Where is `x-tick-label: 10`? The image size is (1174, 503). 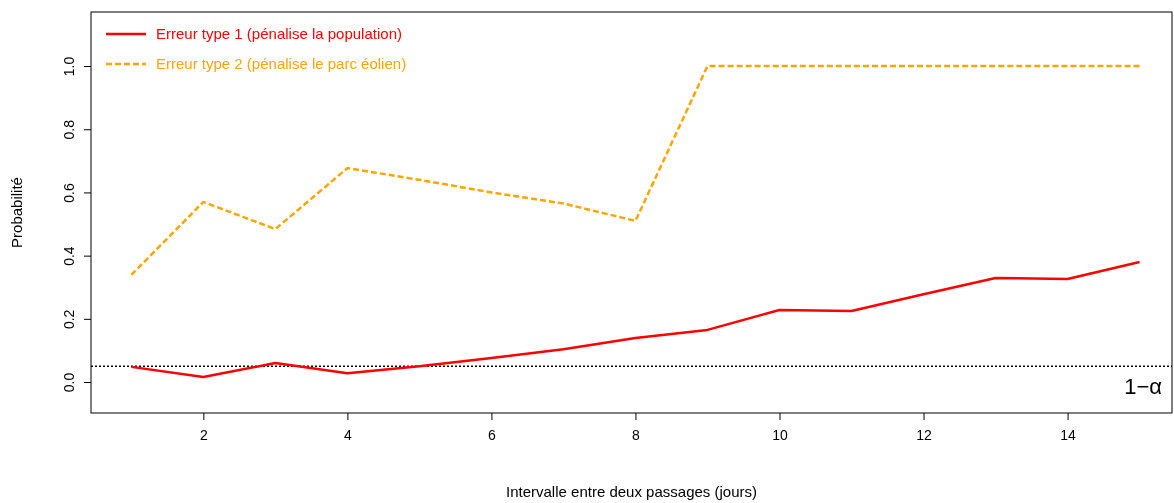
x-tick-label: 10 is located at coordinates (780, 434).